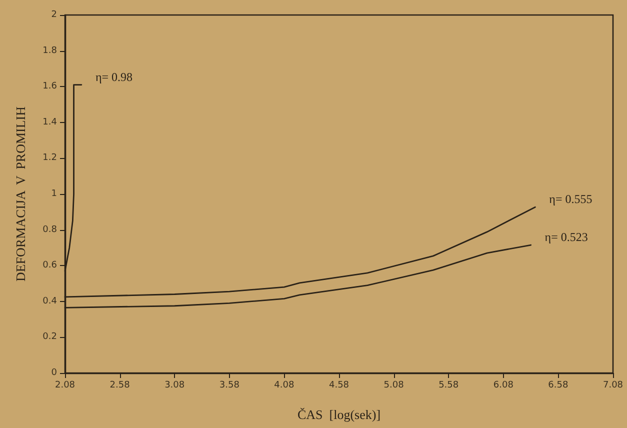 This screenshot has height=428, width=627. Describe the element at coordinates (50, 265) in the screenshot. I see `y-tick-label: 0.6` at that location.